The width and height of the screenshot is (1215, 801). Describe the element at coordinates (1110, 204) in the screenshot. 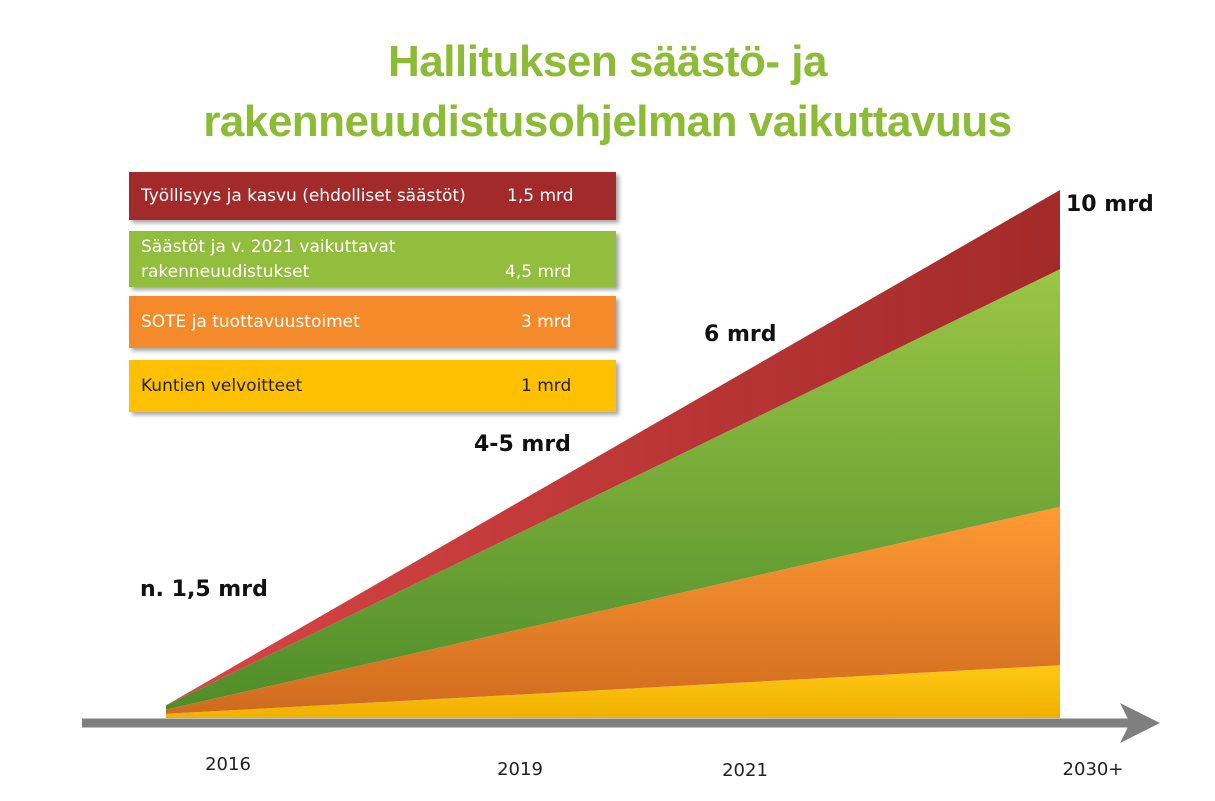

I see `annotation-label: 10 mrd` at that location.